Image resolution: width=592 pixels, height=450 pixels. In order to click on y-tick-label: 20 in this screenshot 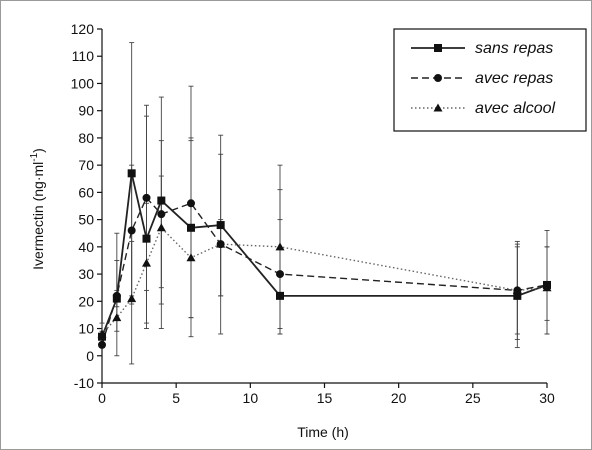, I will do `click(86, 301)`.